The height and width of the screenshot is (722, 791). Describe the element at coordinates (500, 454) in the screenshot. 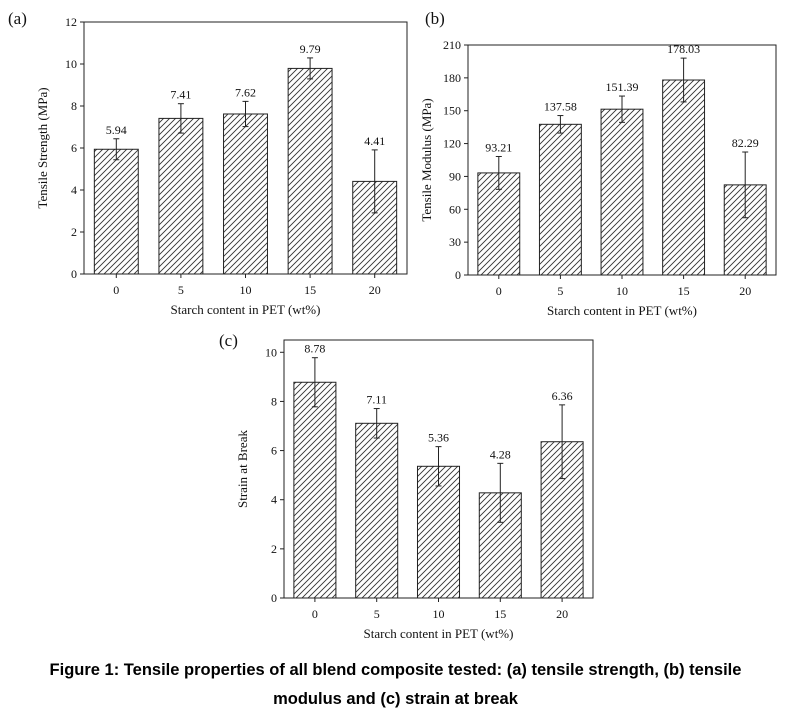

I see `value-label: 4.28` at that location.